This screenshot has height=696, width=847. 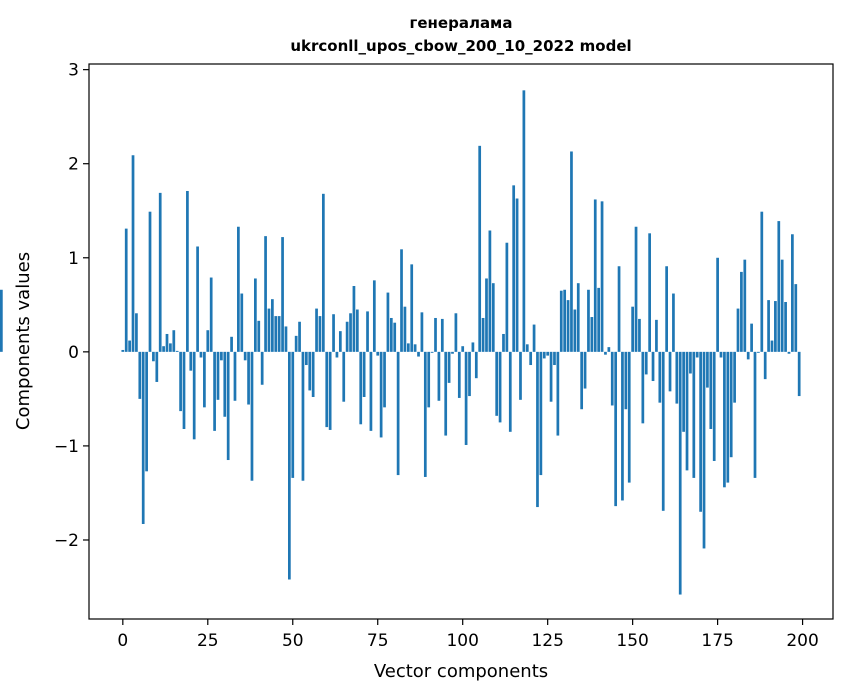 I want to click on y-tick-label: −2, so click(x=66, y=541).